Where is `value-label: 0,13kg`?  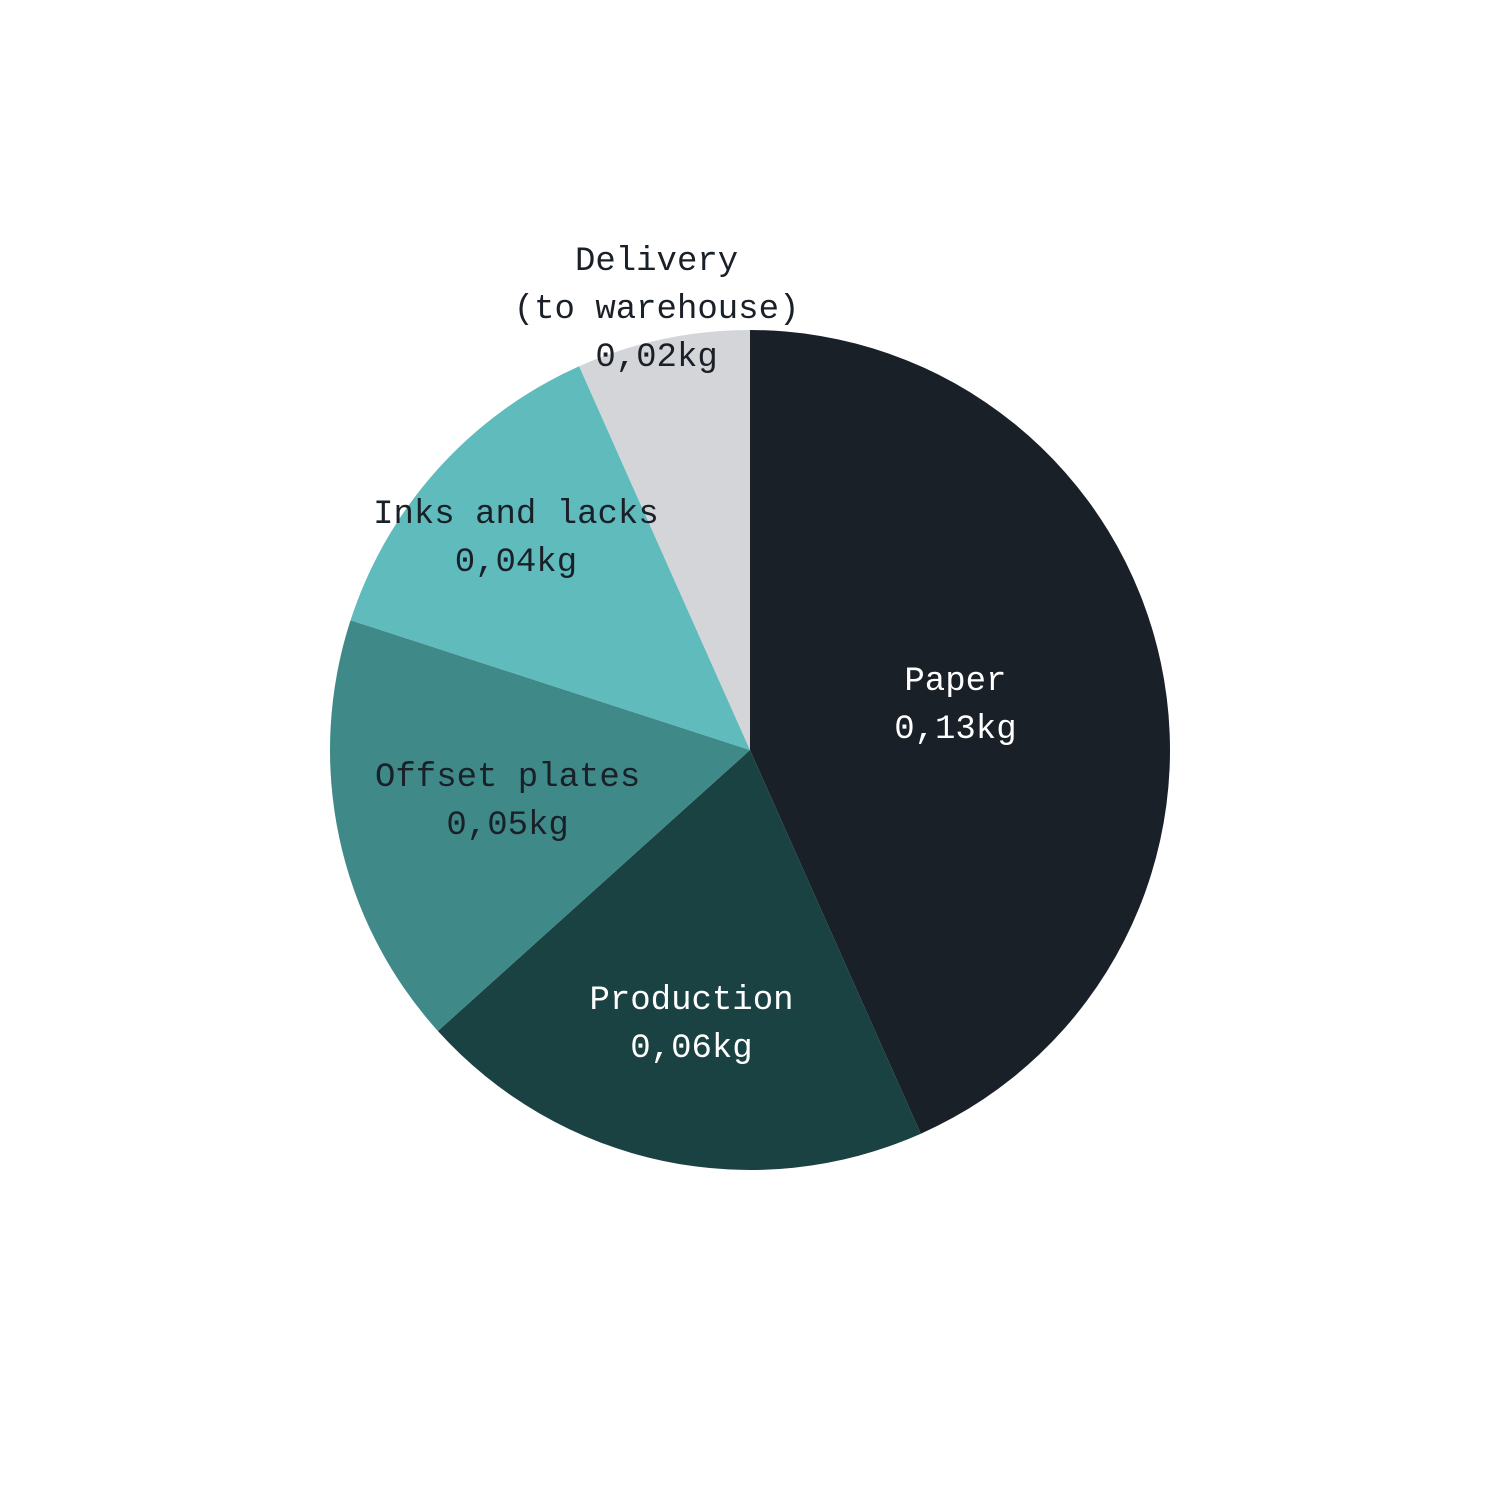
value-label: 0,13kg is located at coordinates (955, 730).